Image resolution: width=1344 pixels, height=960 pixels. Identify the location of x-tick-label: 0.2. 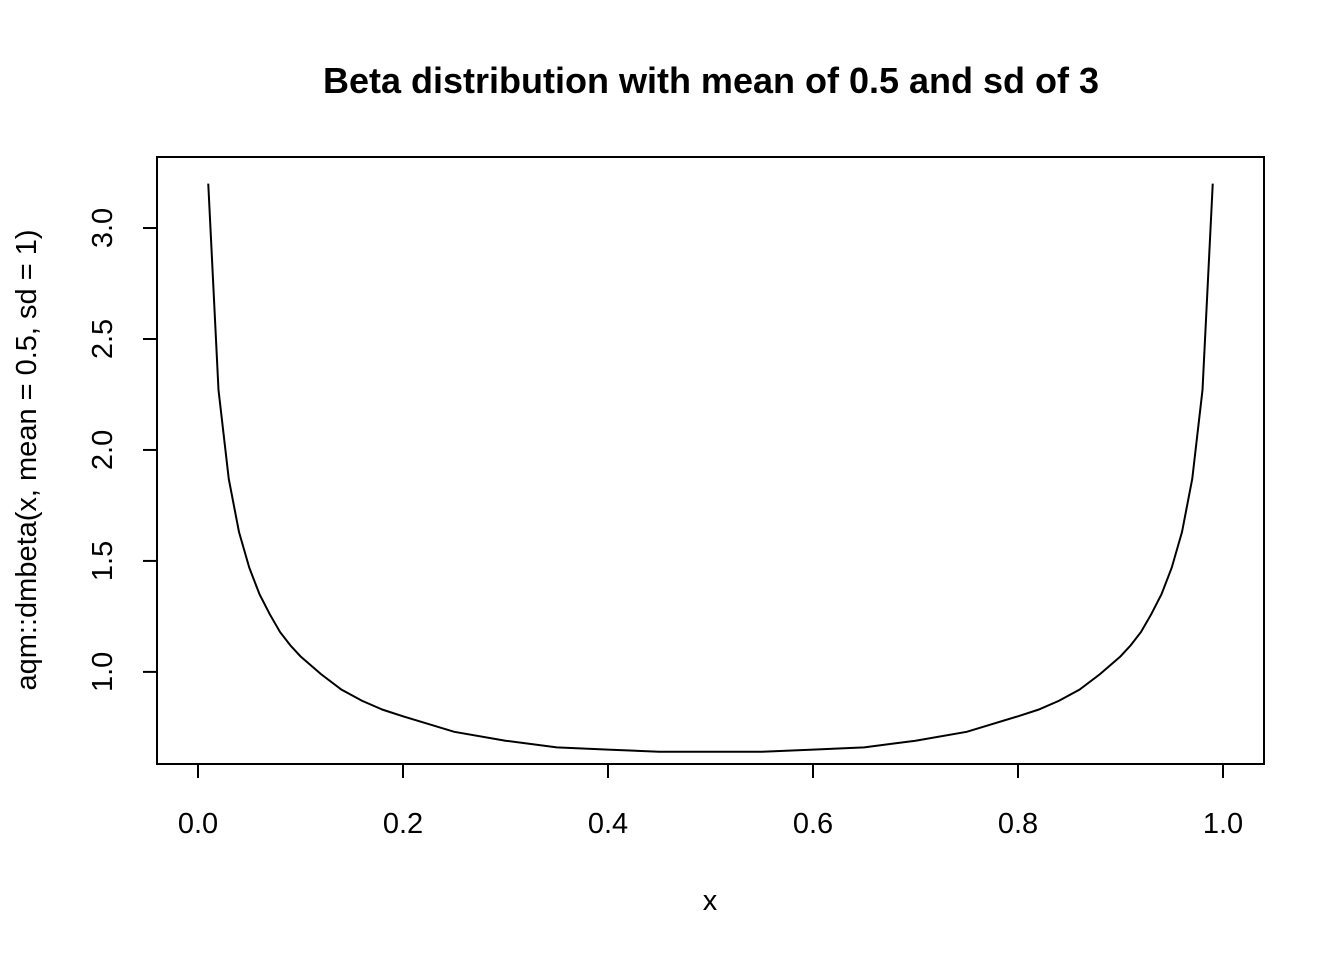
(403, 824).